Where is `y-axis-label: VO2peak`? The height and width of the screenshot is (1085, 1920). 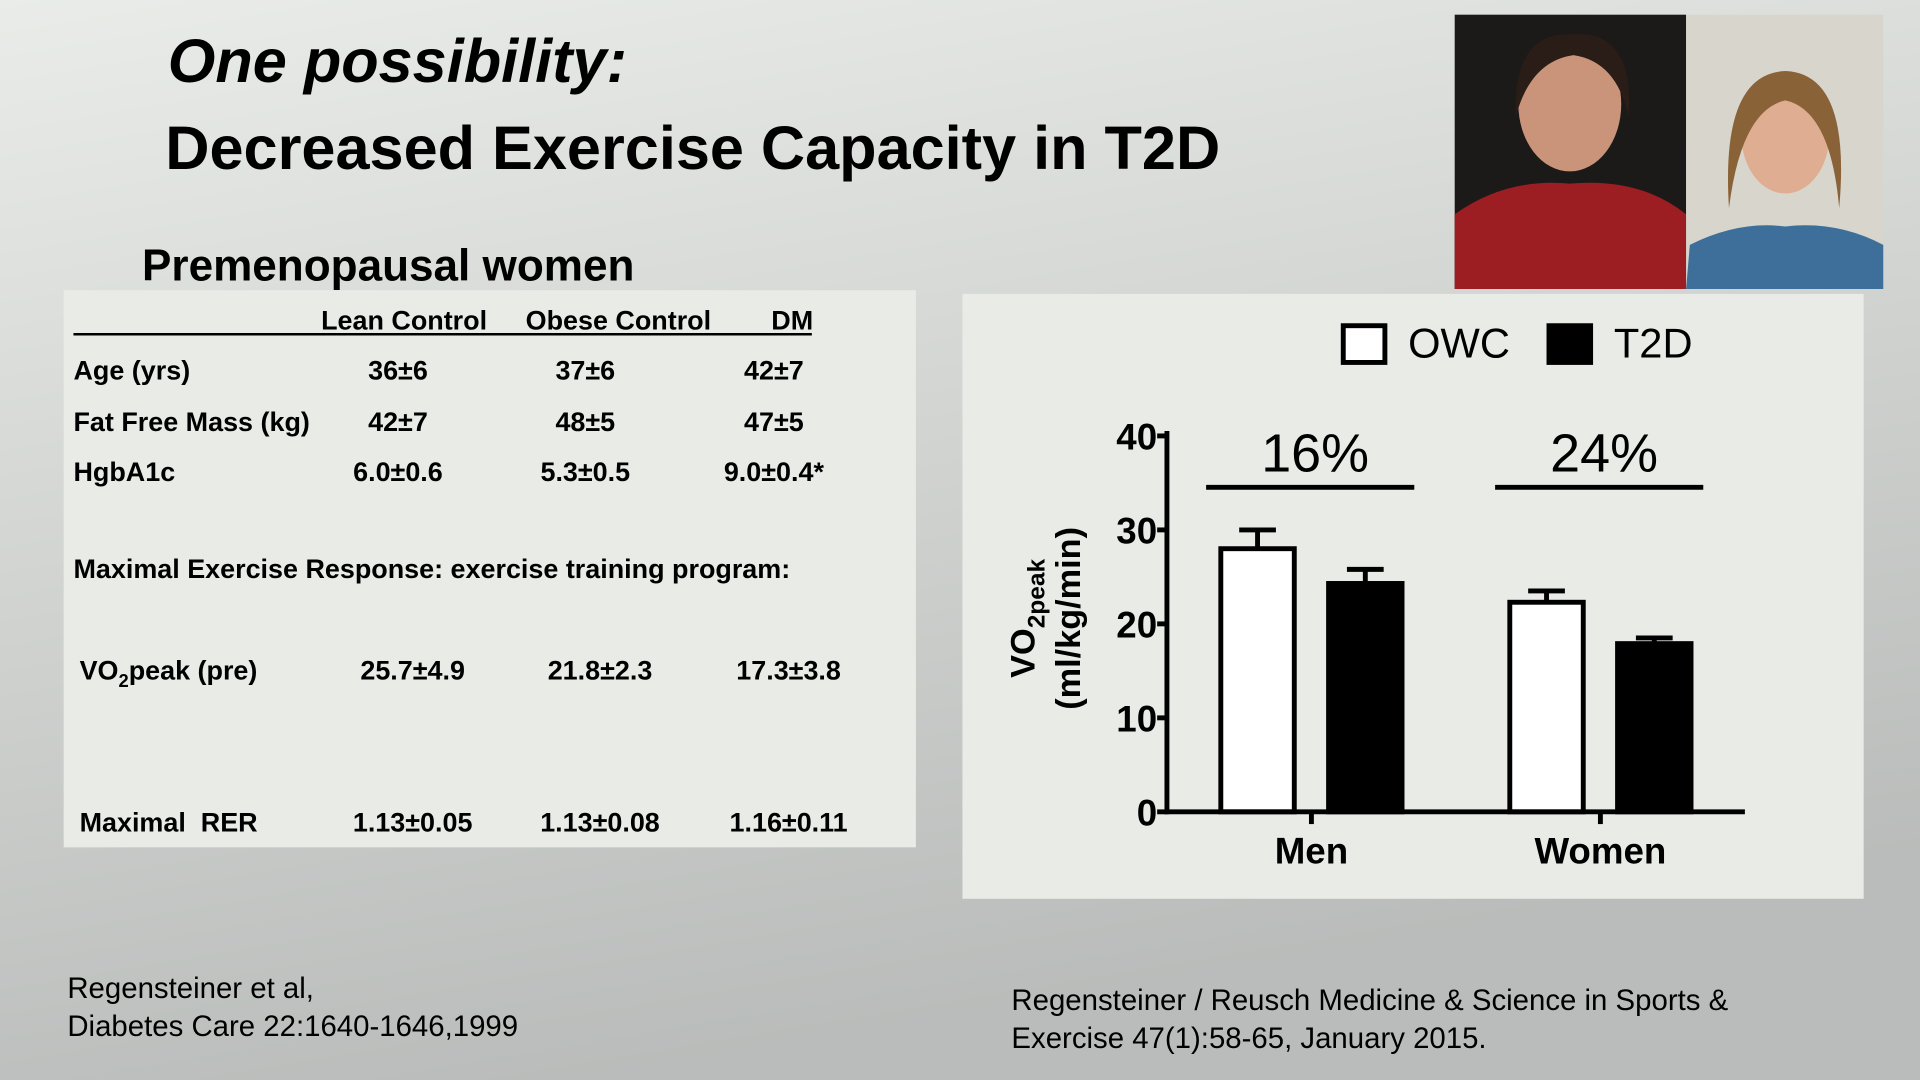 y-axis-label: VO2peak is located at coordinates (1028, 618).